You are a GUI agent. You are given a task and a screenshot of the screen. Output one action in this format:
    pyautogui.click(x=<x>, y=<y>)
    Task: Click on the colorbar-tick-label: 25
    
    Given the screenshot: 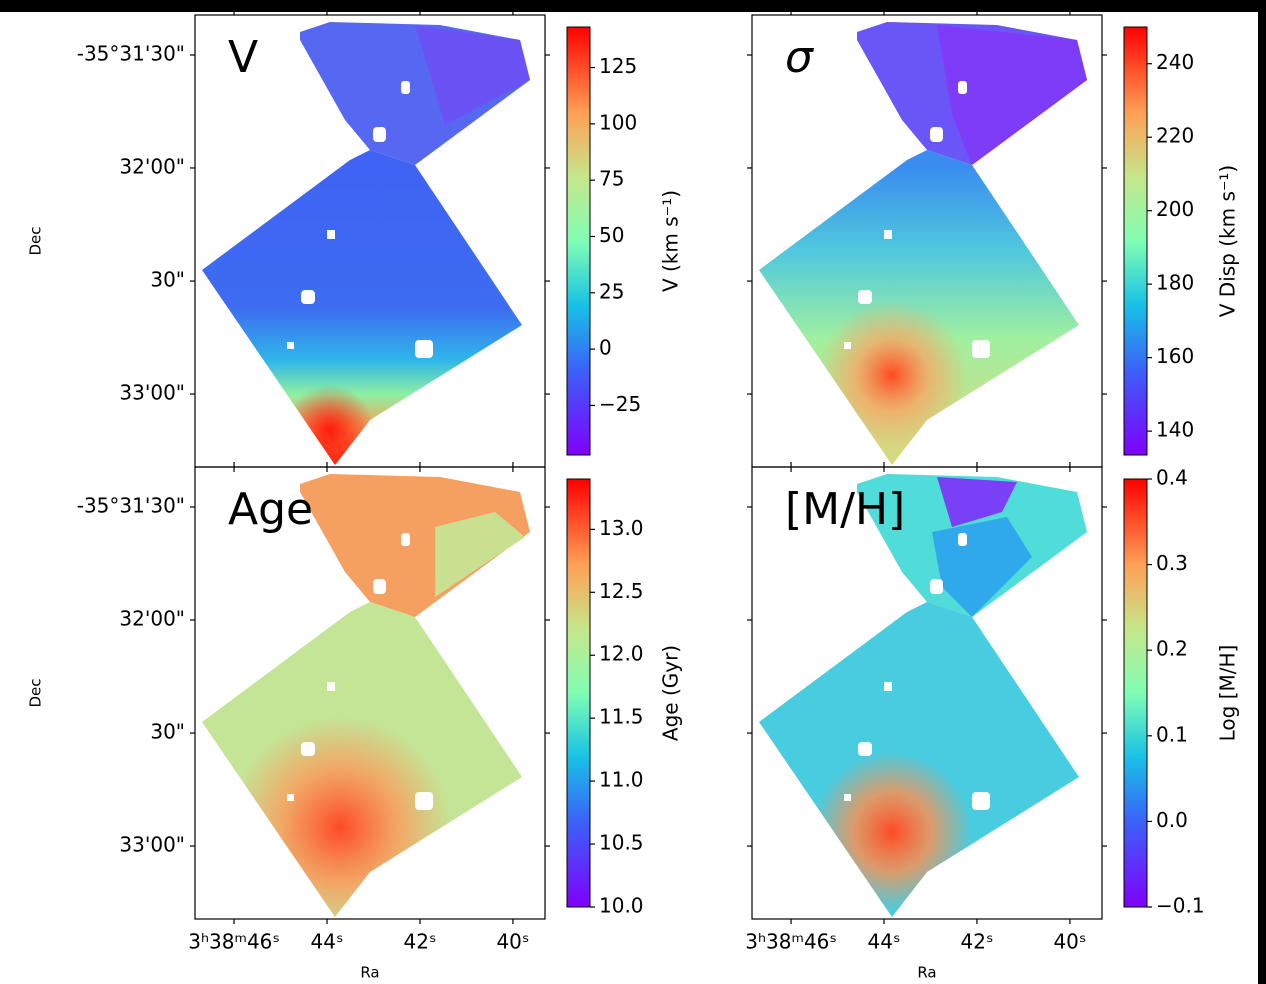 What is the action you would take?
    pyautogui.click(x=611, y=291)
    